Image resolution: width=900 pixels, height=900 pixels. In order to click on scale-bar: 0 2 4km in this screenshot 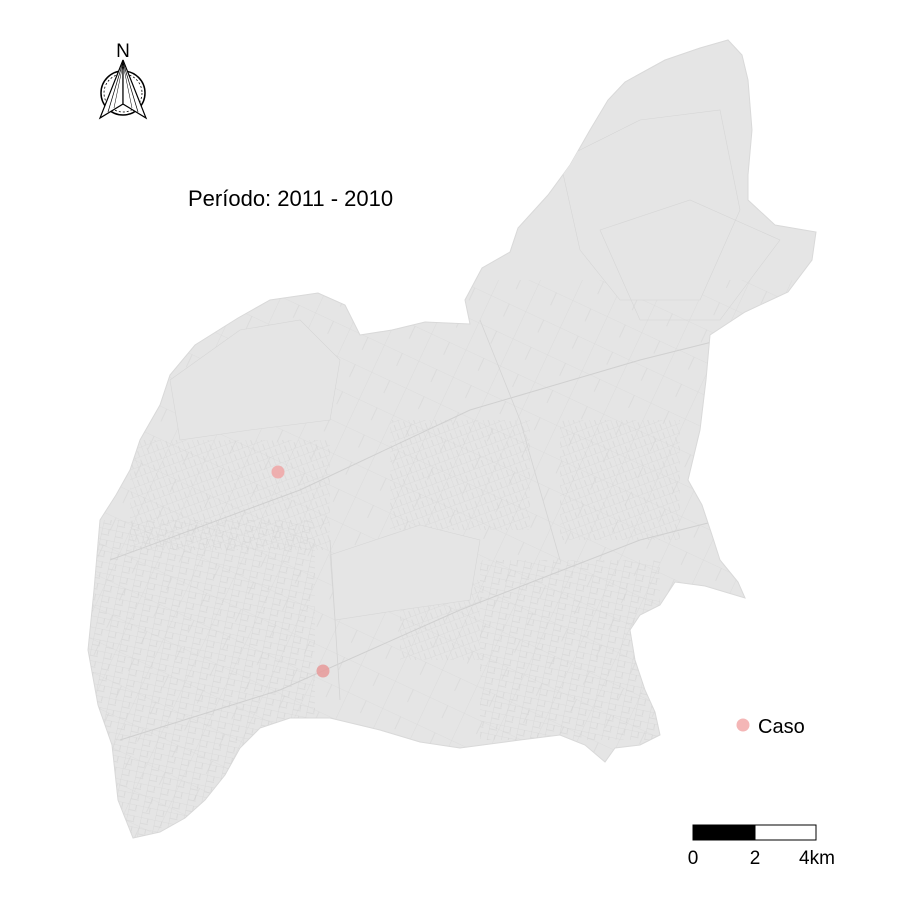, I will do `click(761, 846)`.